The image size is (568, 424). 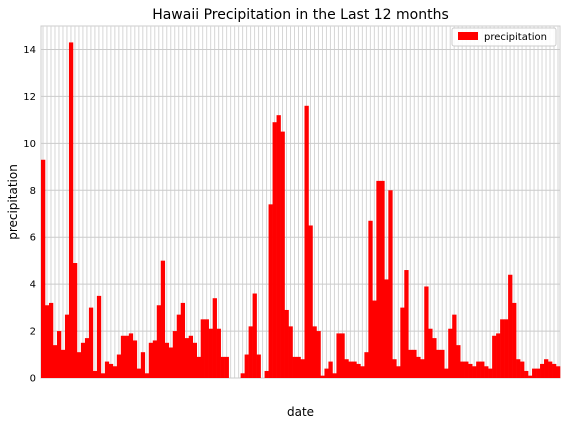 I want to click on y-tick-label: 10, so click(x=29, y=144).